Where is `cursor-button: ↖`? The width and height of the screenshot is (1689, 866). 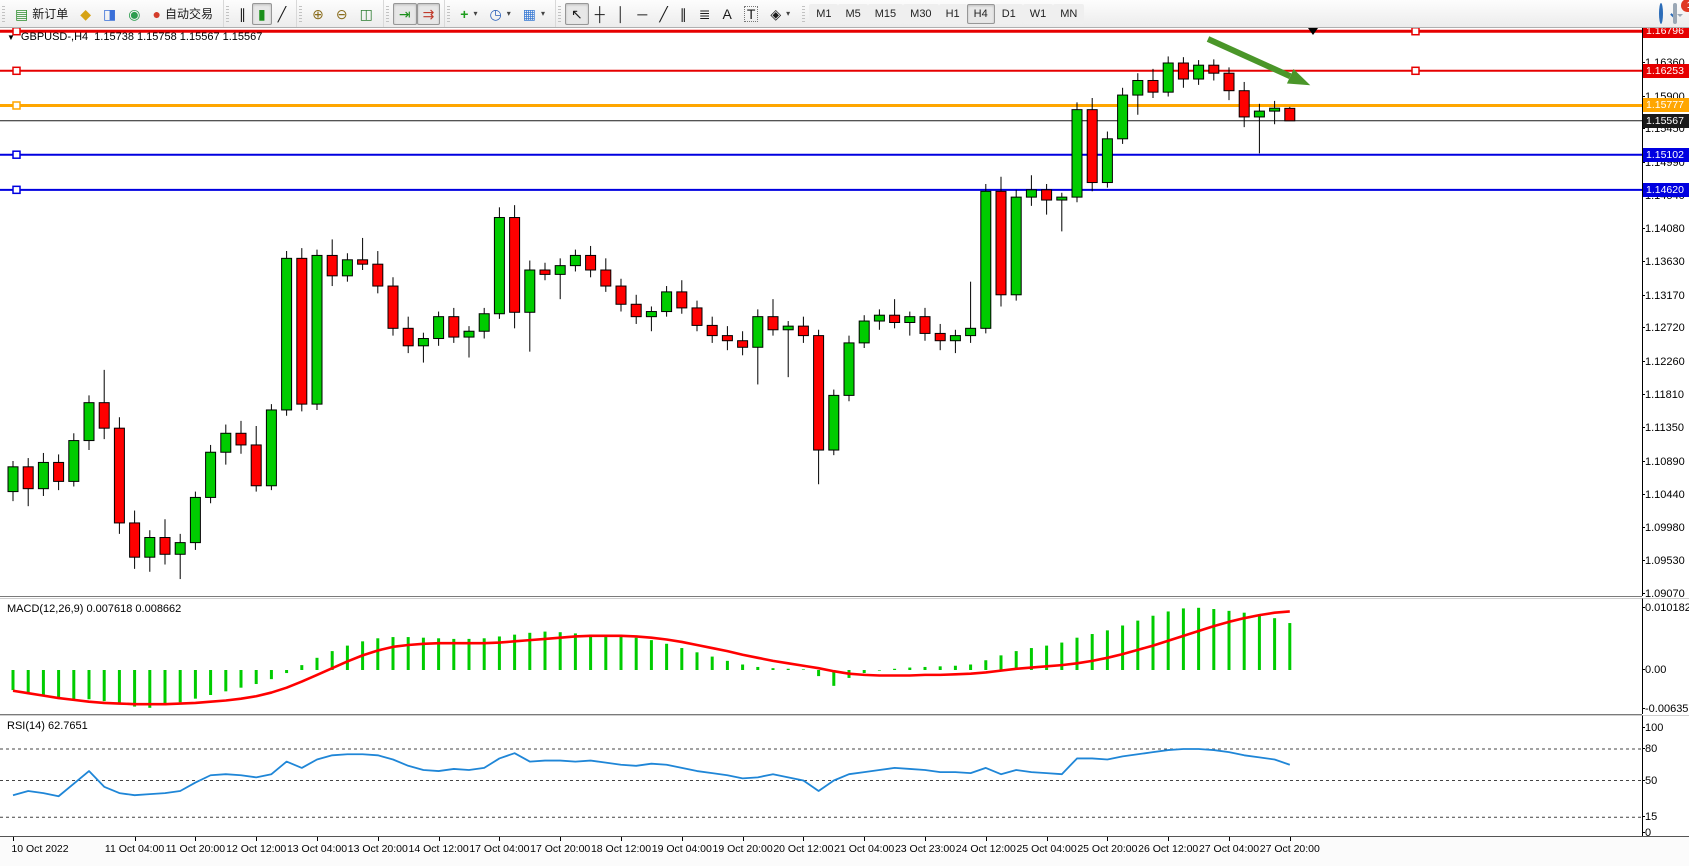 cursor-button: ↖ is located at coordinates (576, 13).